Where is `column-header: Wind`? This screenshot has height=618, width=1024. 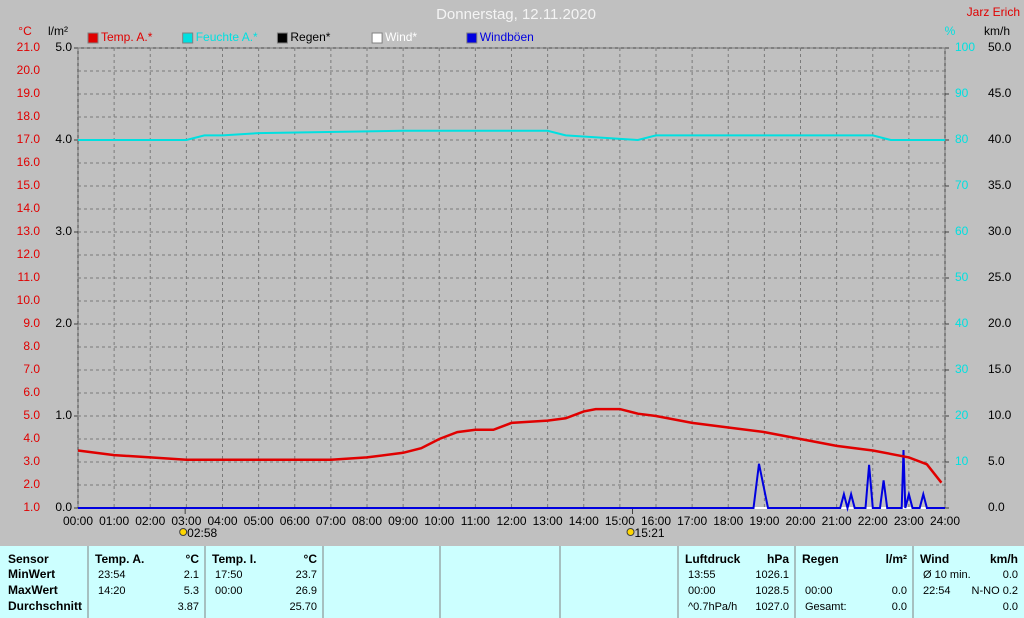
column-header: Wind is located at coordinates (934, 559).